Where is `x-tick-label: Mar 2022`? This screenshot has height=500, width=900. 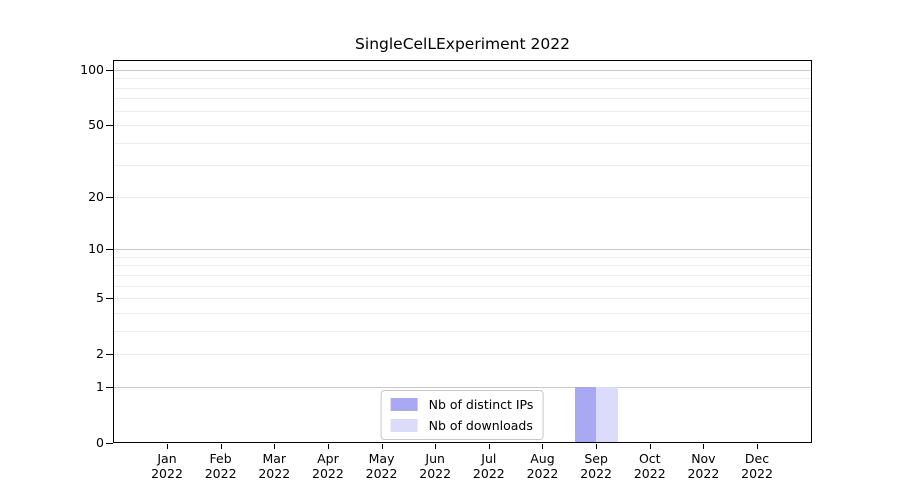
x-tick-label: Mar 2022 is located at coordinates (274, 466).